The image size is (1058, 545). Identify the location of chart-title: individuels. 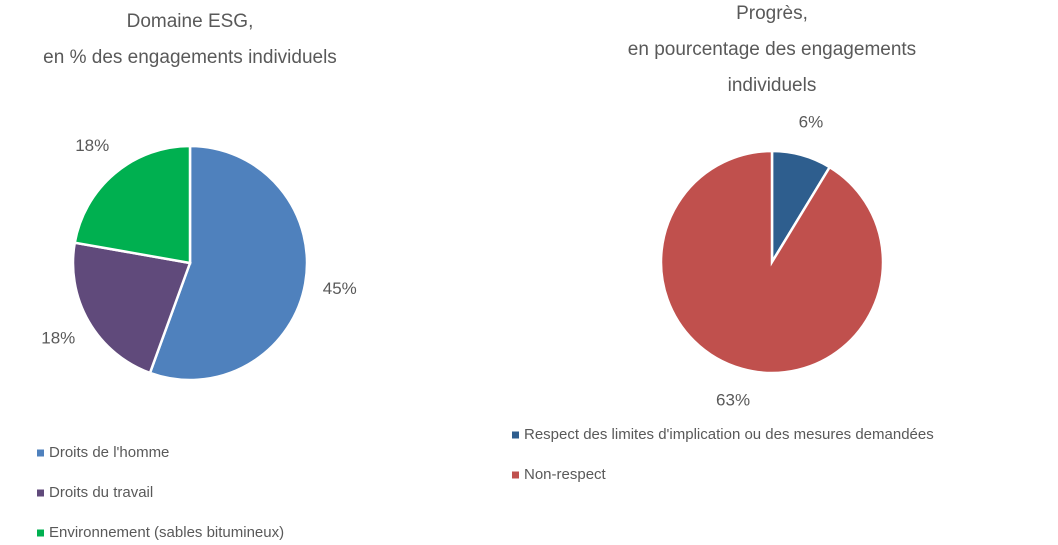
(772, 85).